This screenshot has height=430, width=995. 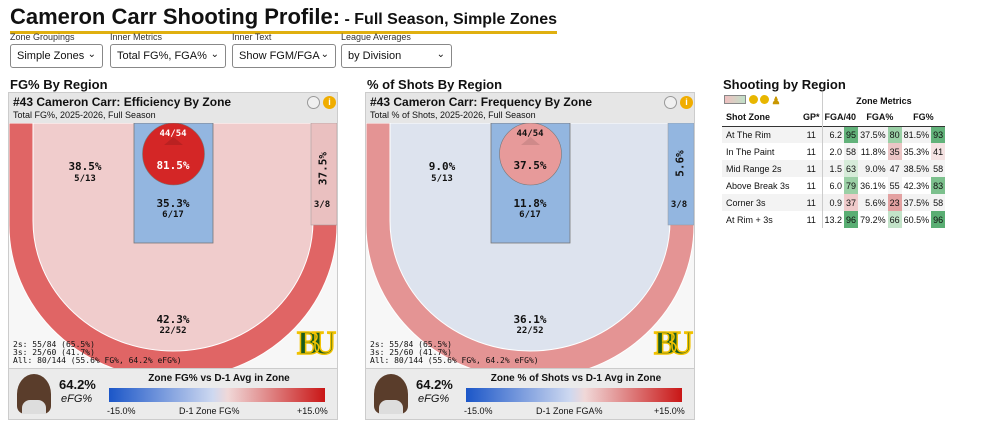 What do you see at coordinates (673, 343) in the screenshot?
I see `baylor-logo: BU` at bounding box center [673, 343].